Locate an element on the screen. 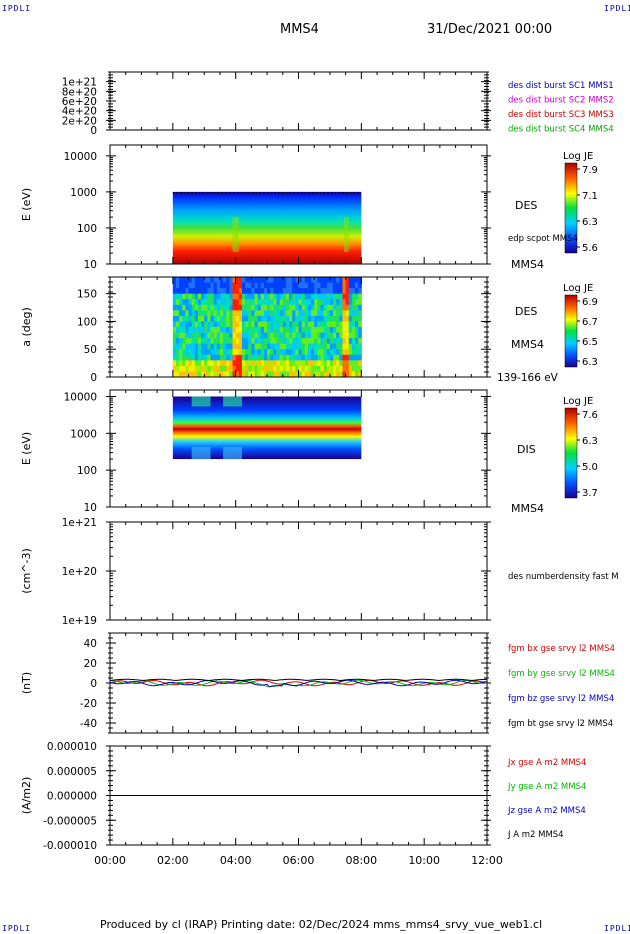  y-tick-label: 0 is located at coordinates (93, 684).